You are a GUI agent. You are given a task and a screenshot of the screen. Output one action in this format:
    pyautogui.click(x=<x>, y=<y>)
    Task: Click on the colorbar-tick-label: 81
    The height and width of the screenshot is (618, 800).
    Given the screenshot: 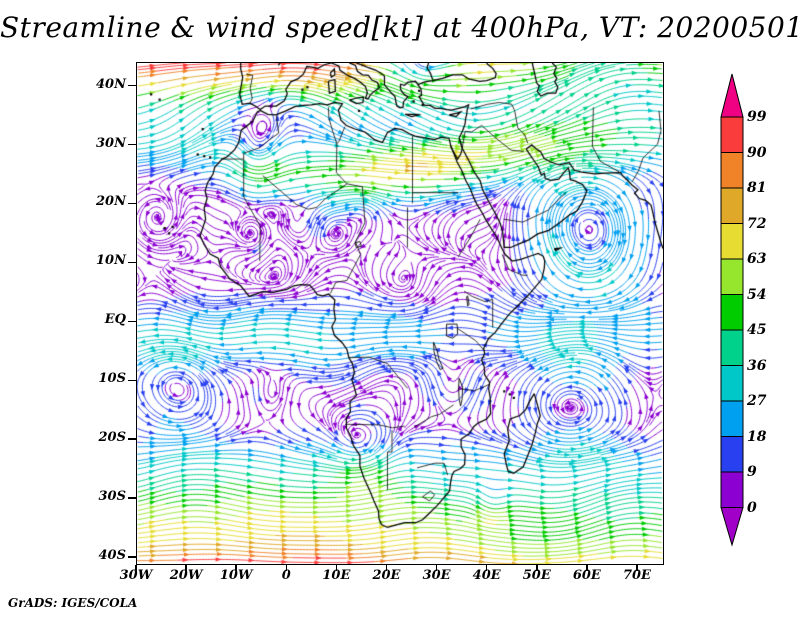 What is the action you would take?
    pyautogui.click(x=757, y=188)
    